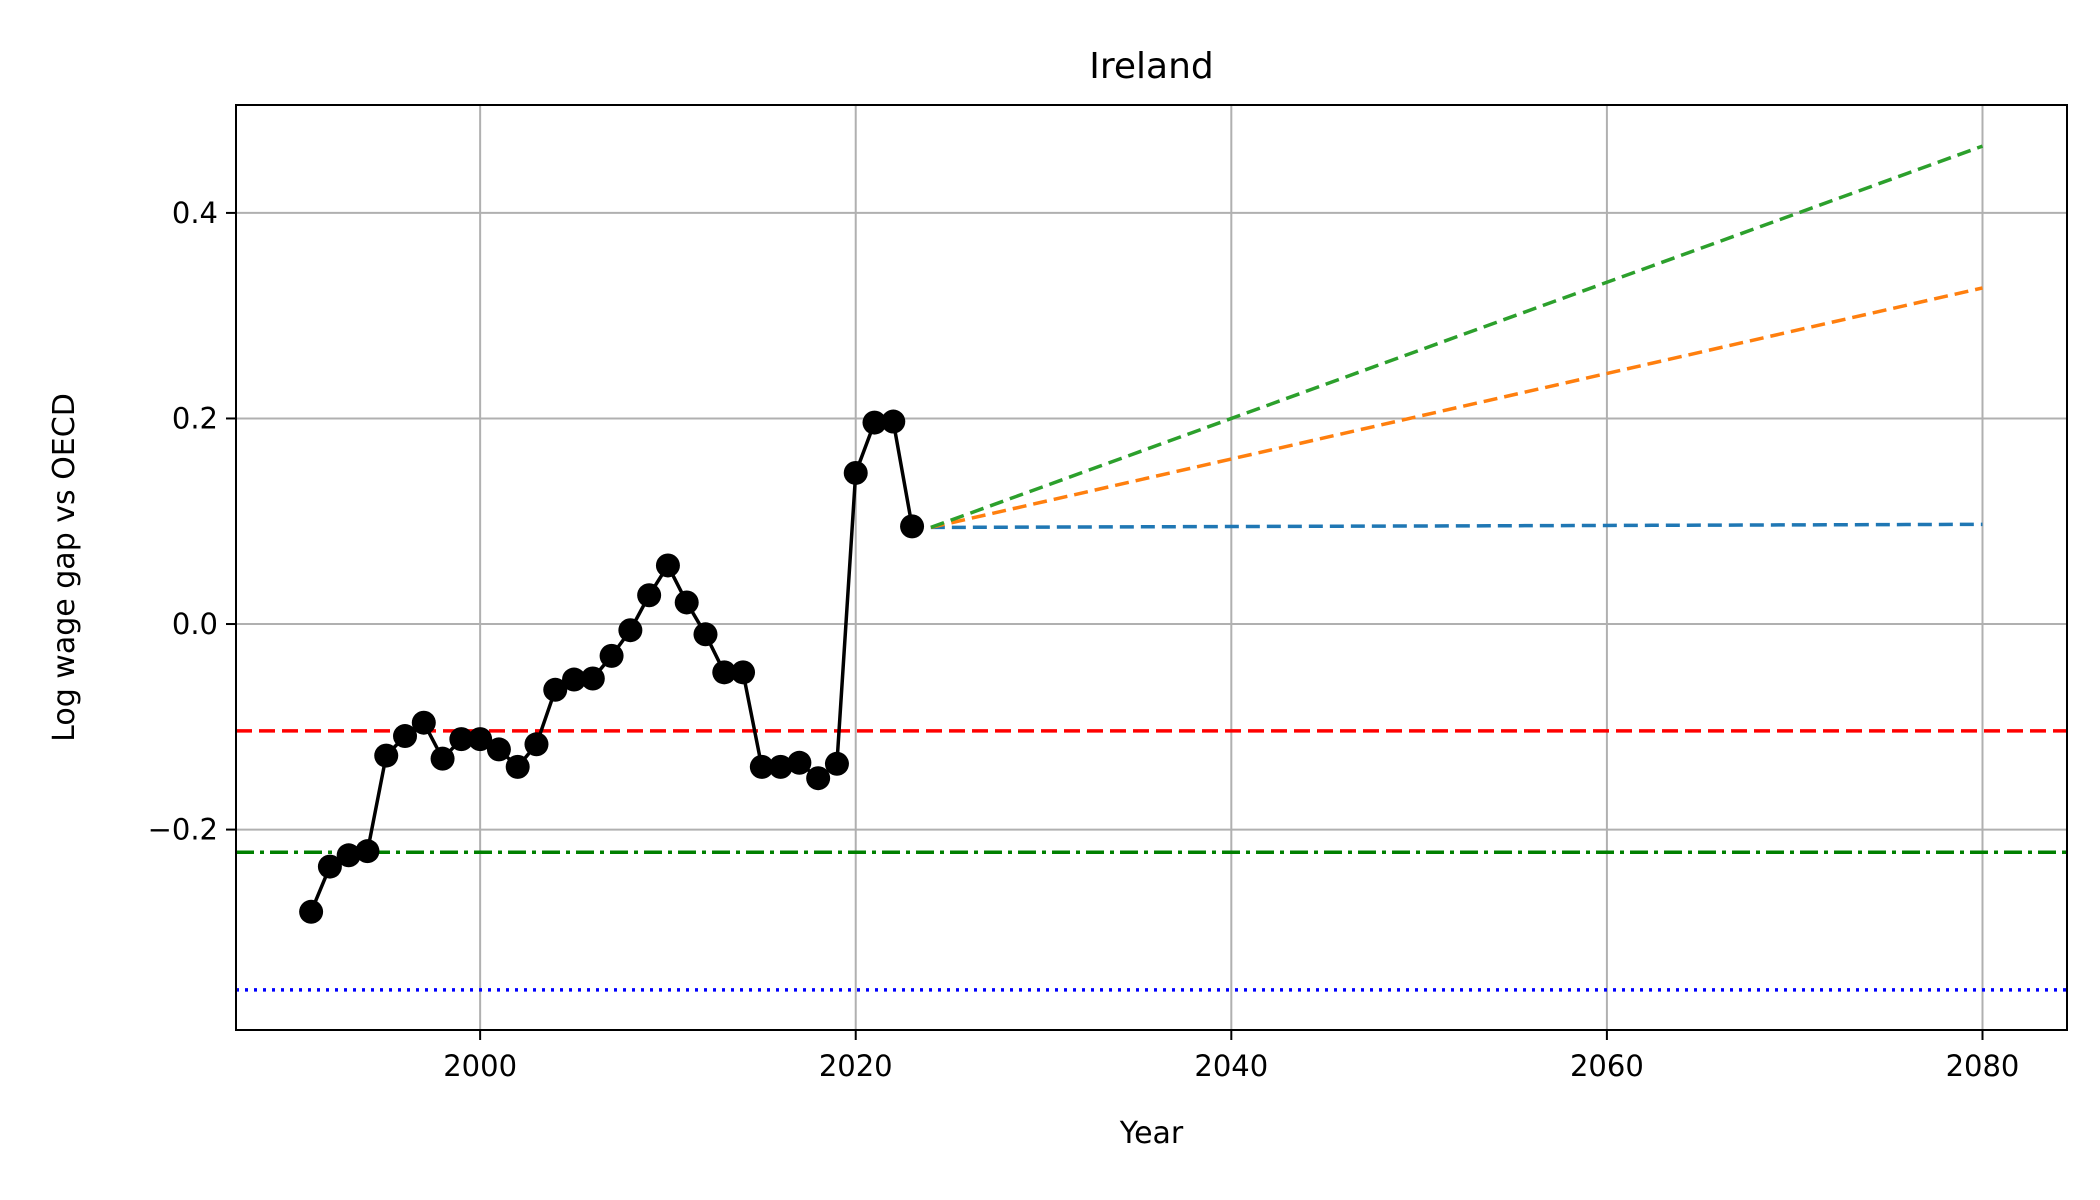 This screenshot has height=1200, width=2100. What do you see at coordinates (1607, 1066) in the screenshot?
I see `x-tick-label: 2060` at bounding box center [1607, 1066].